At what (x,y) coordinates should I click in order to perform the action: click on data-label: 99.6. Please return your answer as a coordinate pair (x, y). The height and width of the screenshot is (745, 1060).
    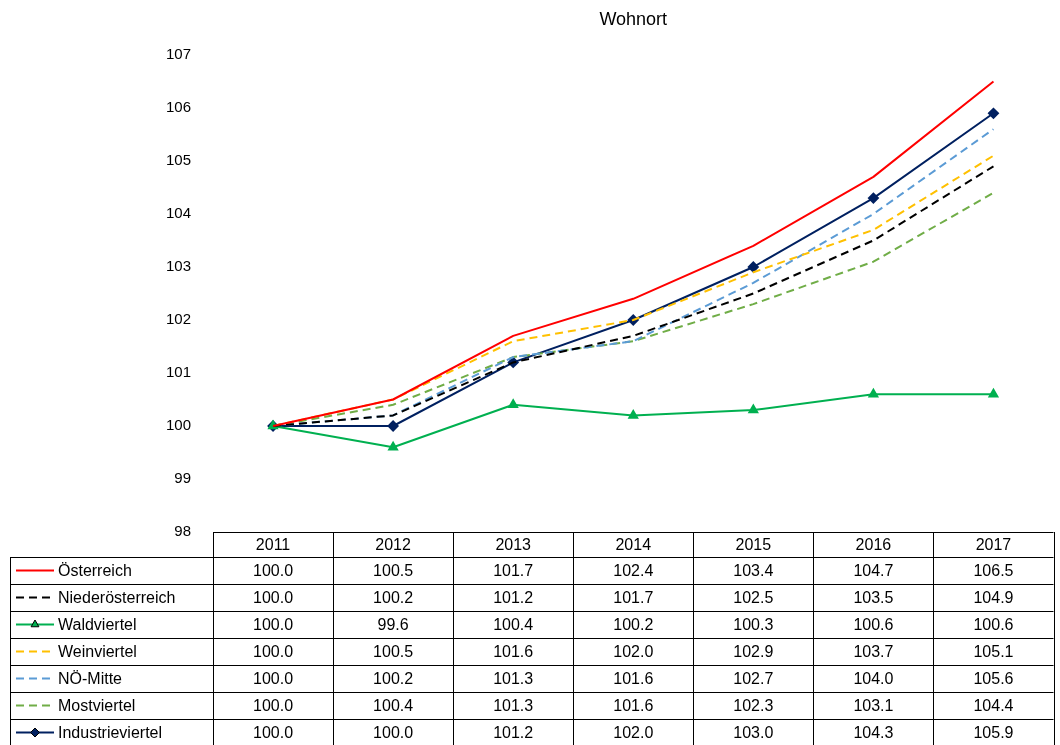
    Looking at the image, I should click on (393, 624).